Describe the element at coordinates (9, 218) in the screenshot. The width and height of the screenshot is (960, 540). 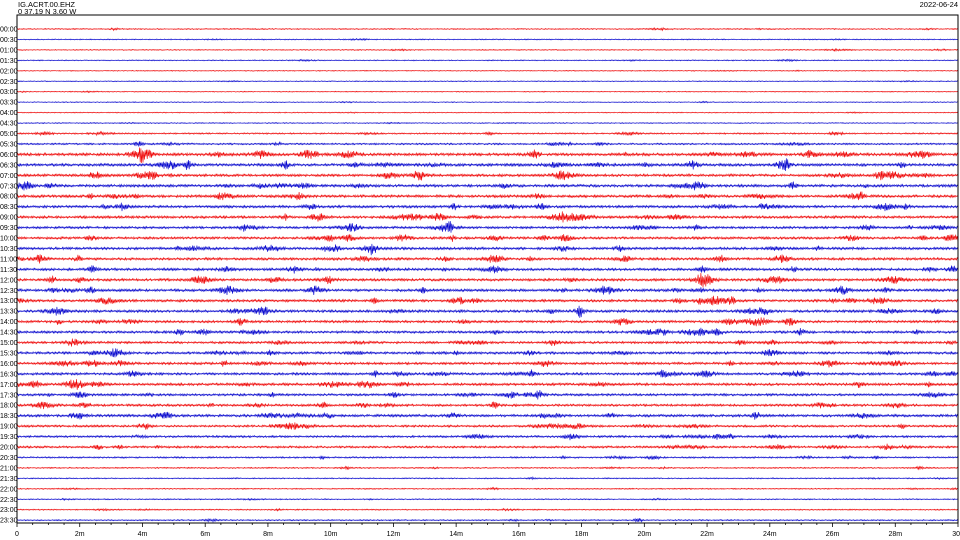
I see `row-label-0900: 09:00` at that location.